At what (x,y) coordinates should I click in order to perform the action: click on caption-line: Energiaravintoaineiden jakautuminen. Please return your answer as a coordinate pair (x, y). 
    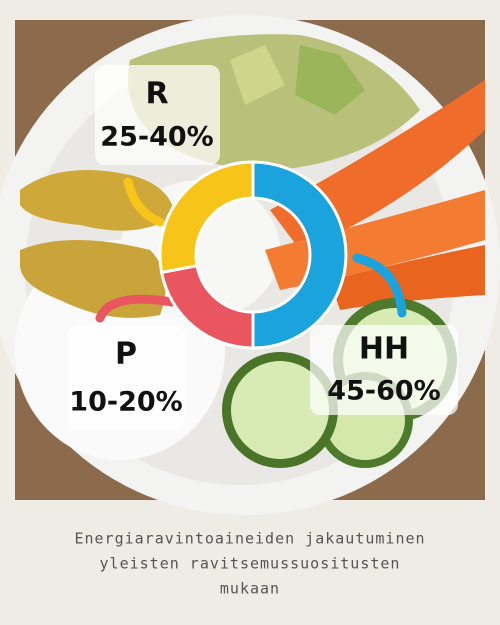
    Looking at the image, I should click on (249, 539).